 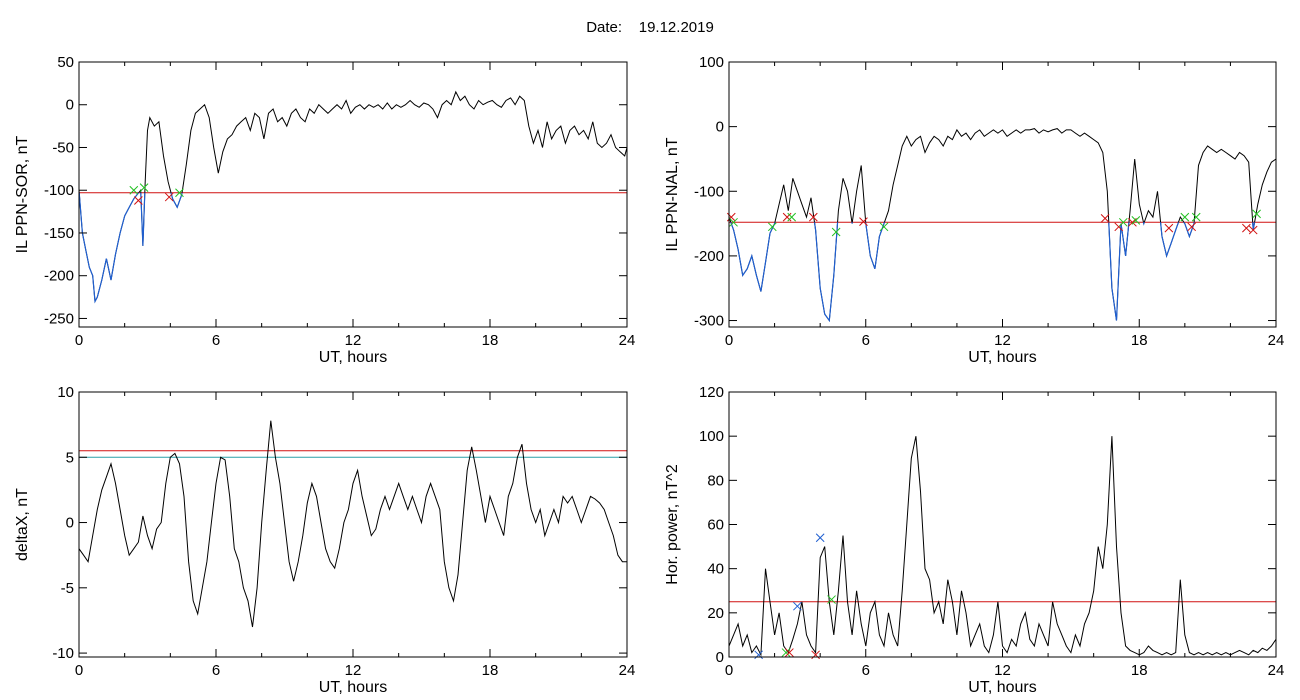 I want to click on y-tick-label: -5, so click(x=67, y=588).